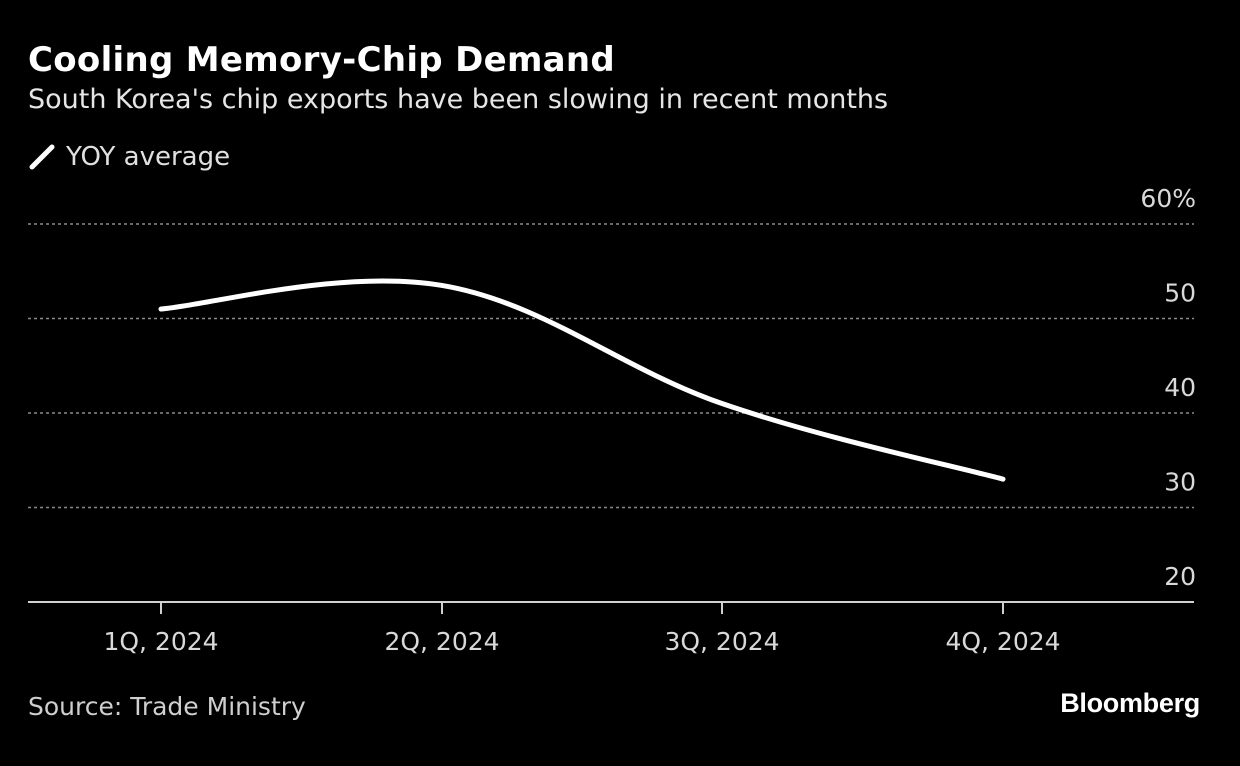 Image resolution: width=1240 pixels, height=766 pixels. What do you see at coordinates (160, 641) in the screenshot?
I see `x-tick-label: 1Q, 2024` at bounding box center [160, 641].